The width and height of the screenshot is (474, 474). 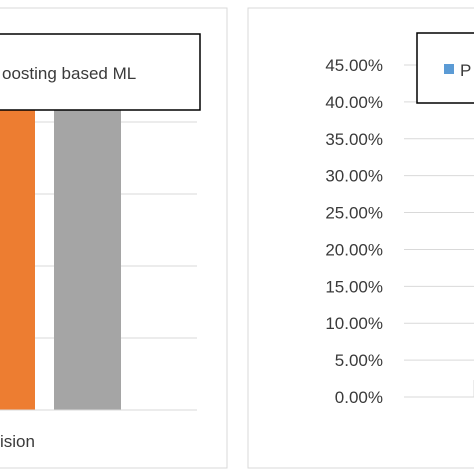 What do you see at coordinates (354, 213) in the screenshot?
I see `right-y-tick-label: 25.00%` at bounding box center [354, 213].